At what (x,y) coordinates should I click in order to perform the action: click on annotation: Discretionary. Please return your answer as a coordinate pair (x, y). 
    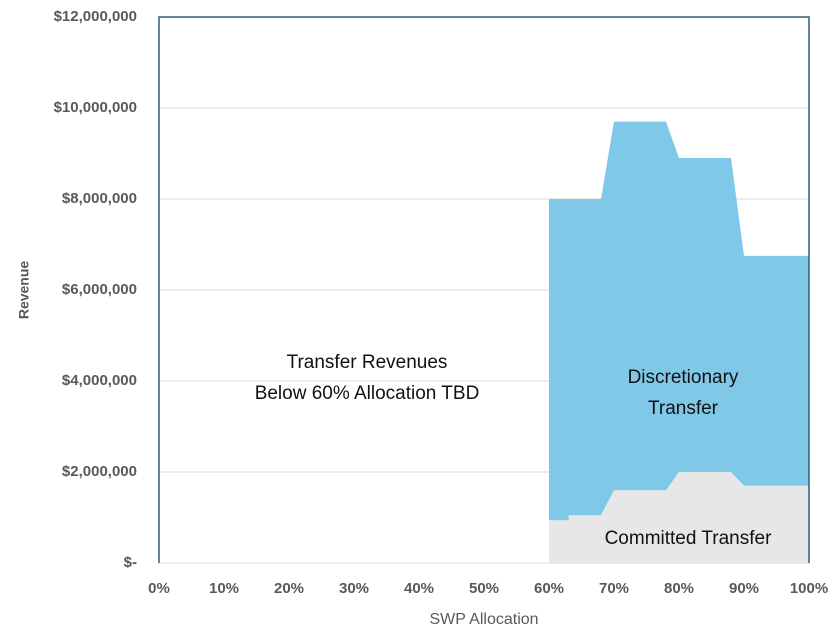
    Looking at the image, I should click on (683, 377).